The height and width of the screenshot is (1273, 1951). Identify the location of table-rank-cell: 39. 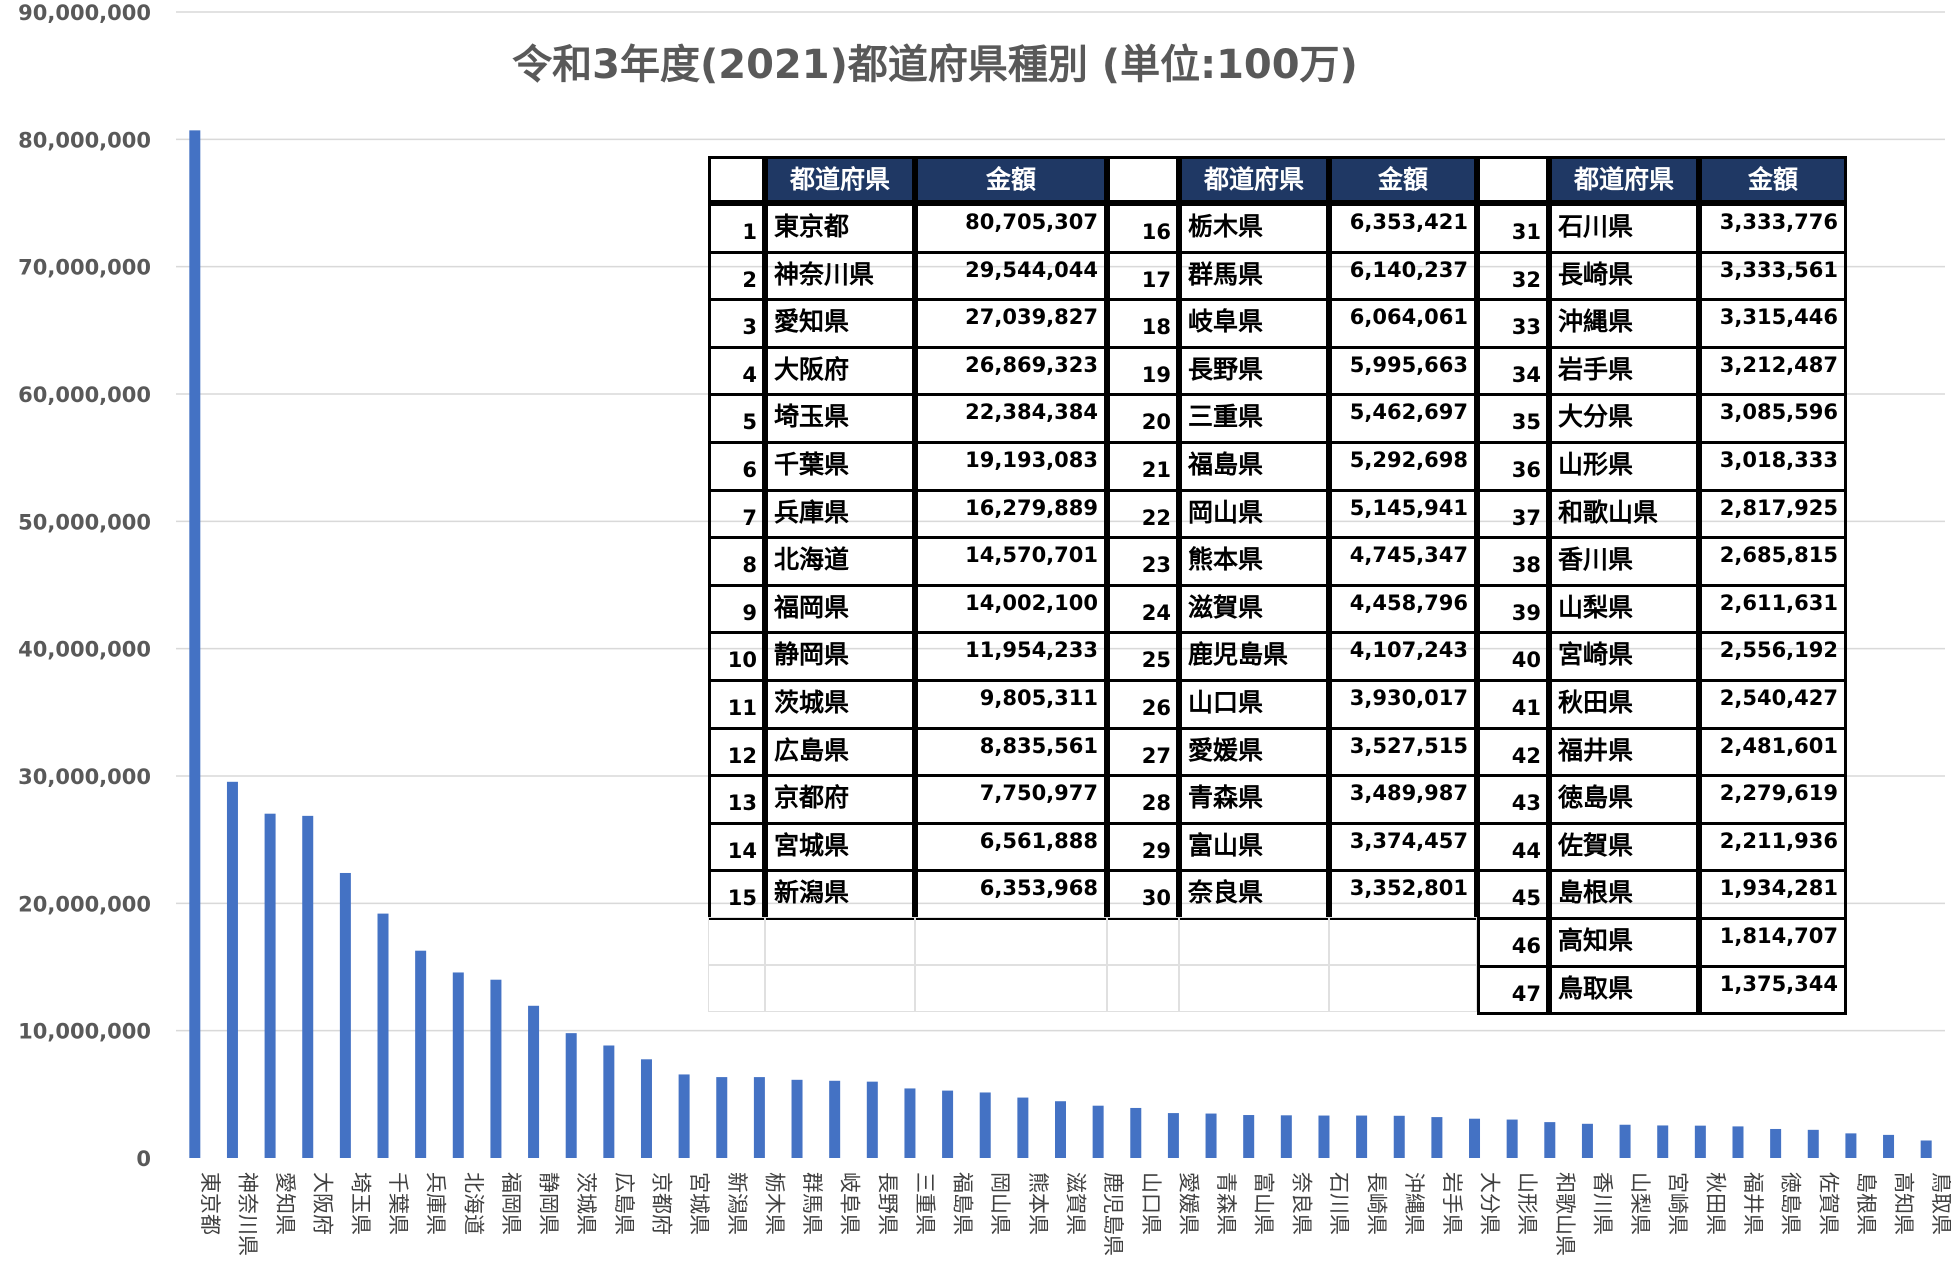
(1513, 609).